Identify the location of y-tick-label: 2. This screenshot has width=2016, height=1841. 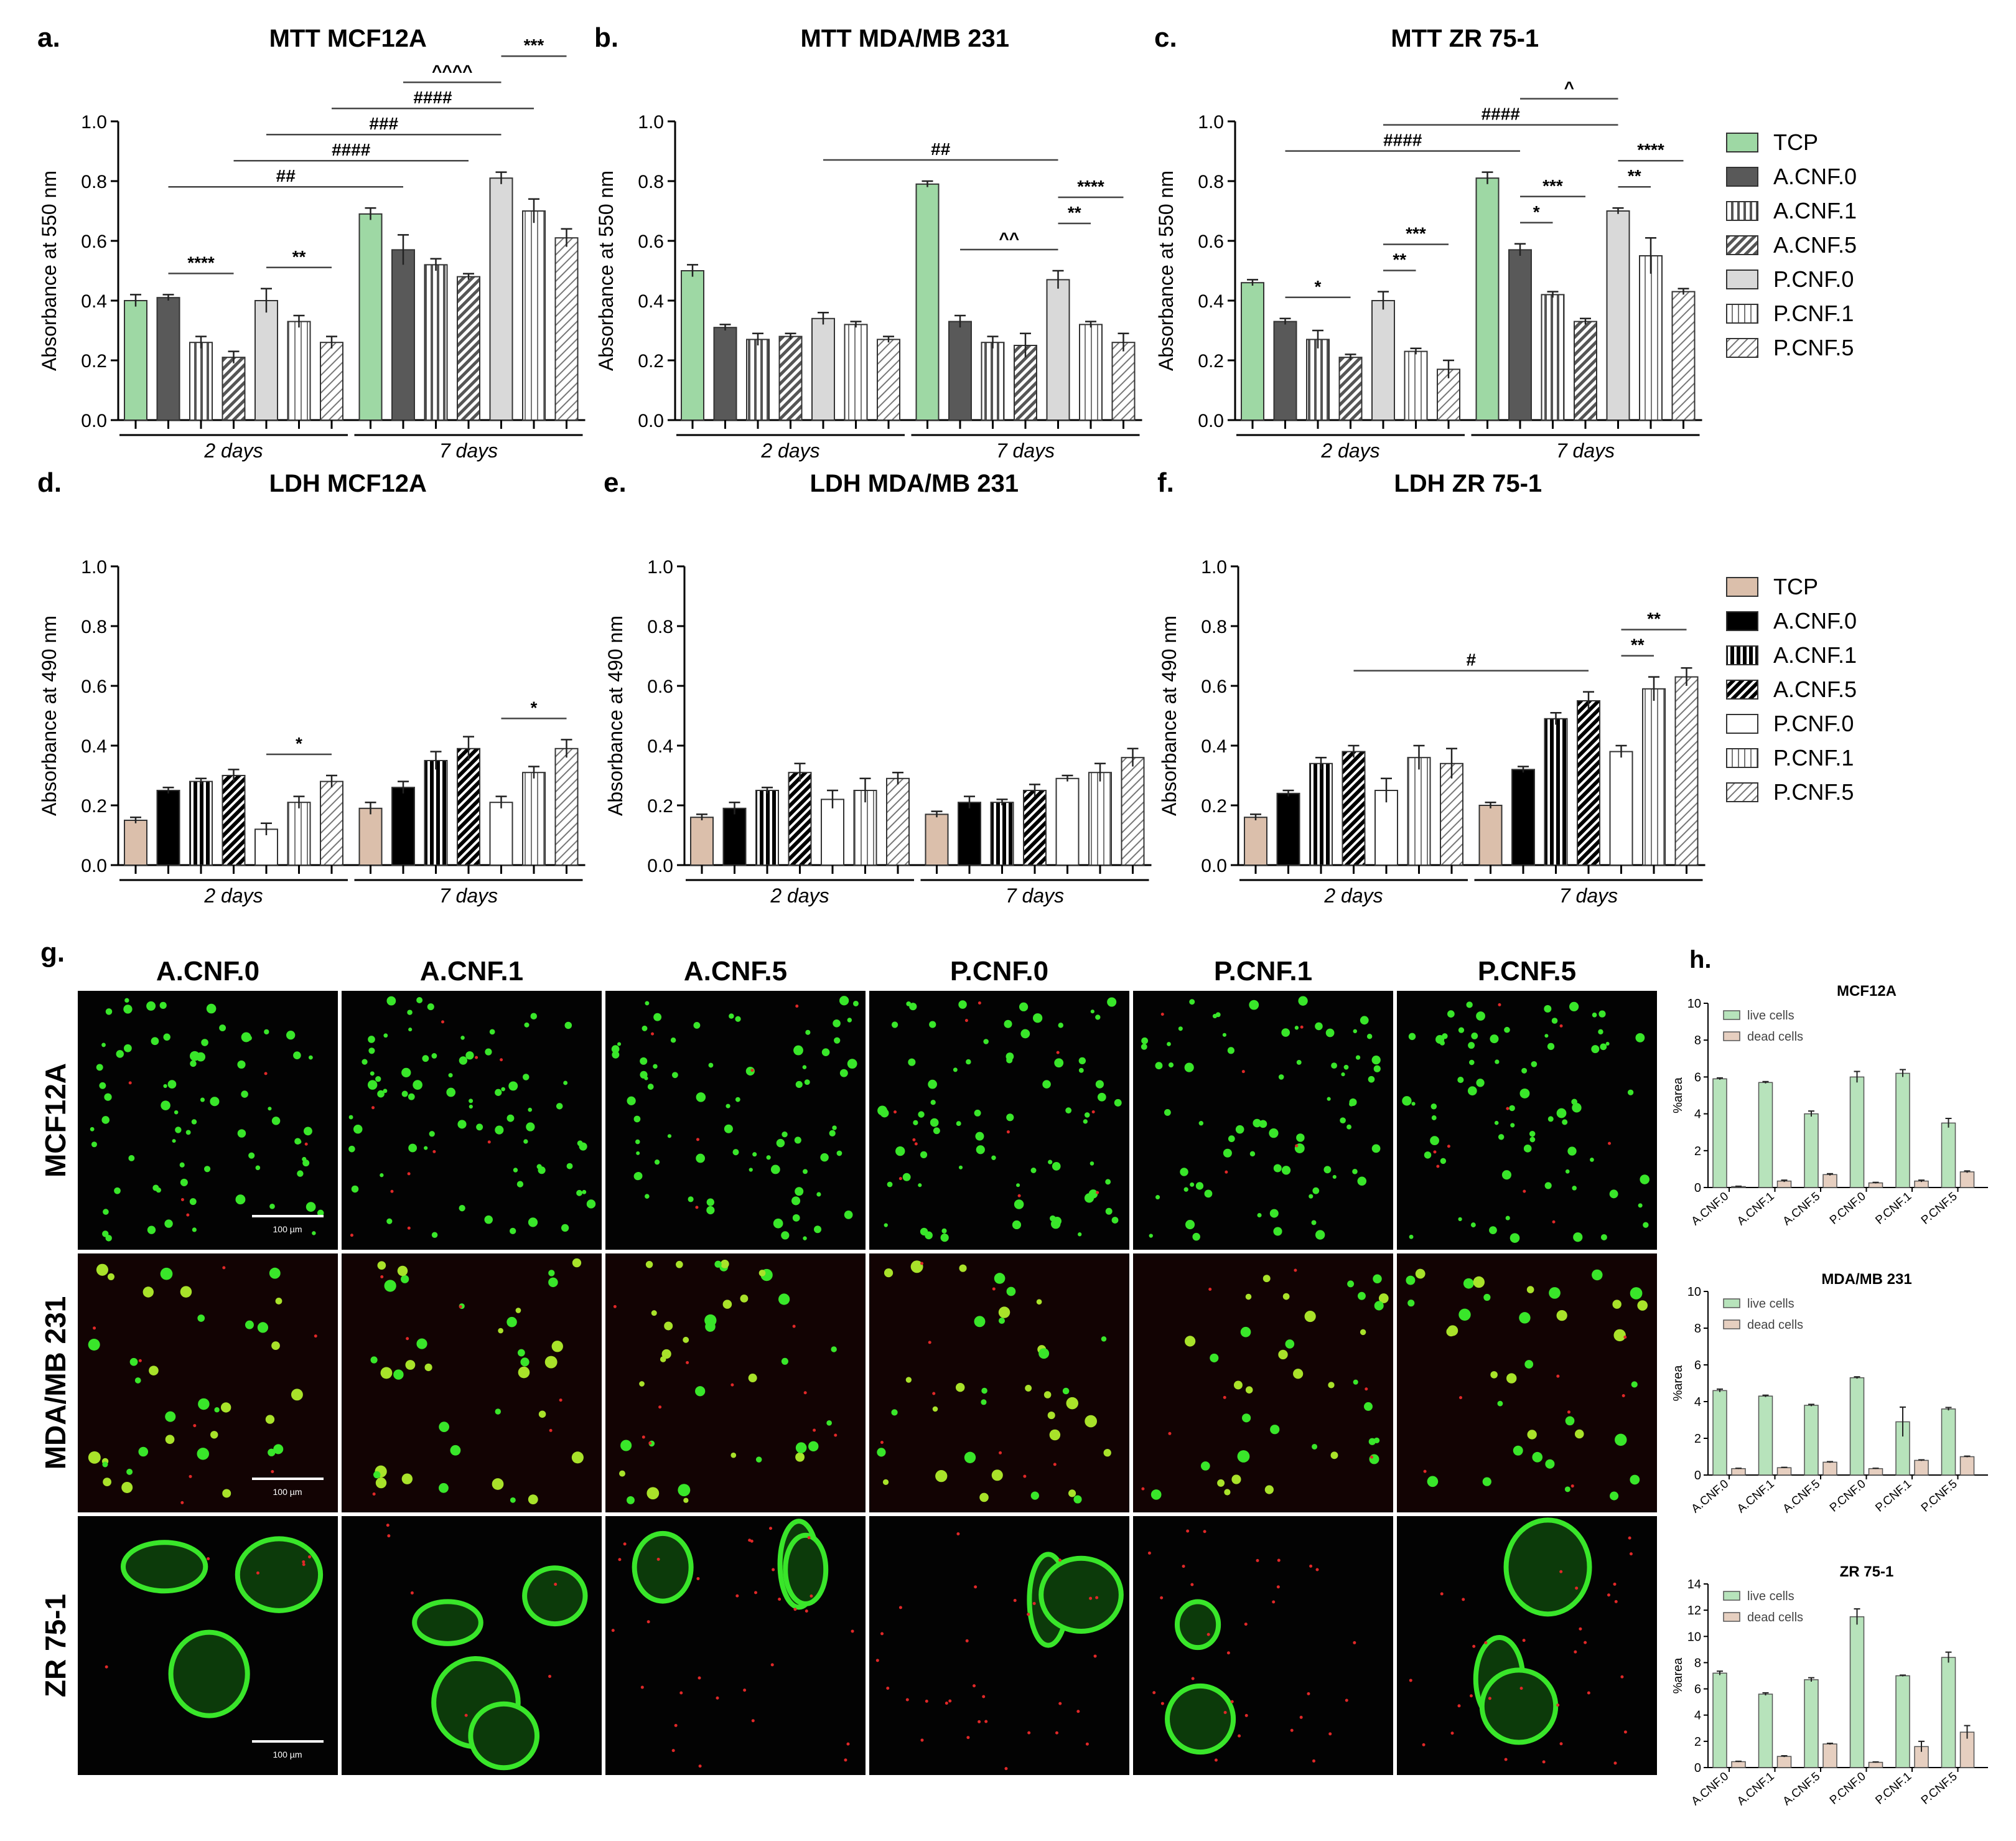
(1697, 1439).